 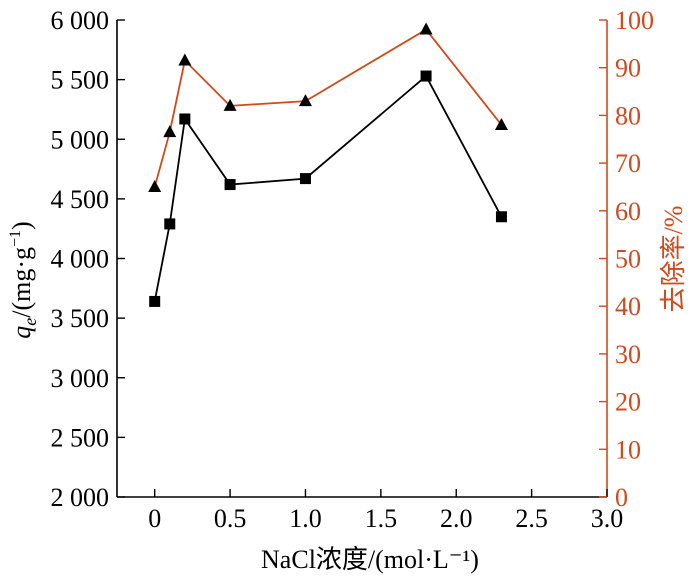 What do you see at coordinates (80, 378) in the screenshot?
I see `y-left-tick-label: 3 000` at bounding box center [80, 378].